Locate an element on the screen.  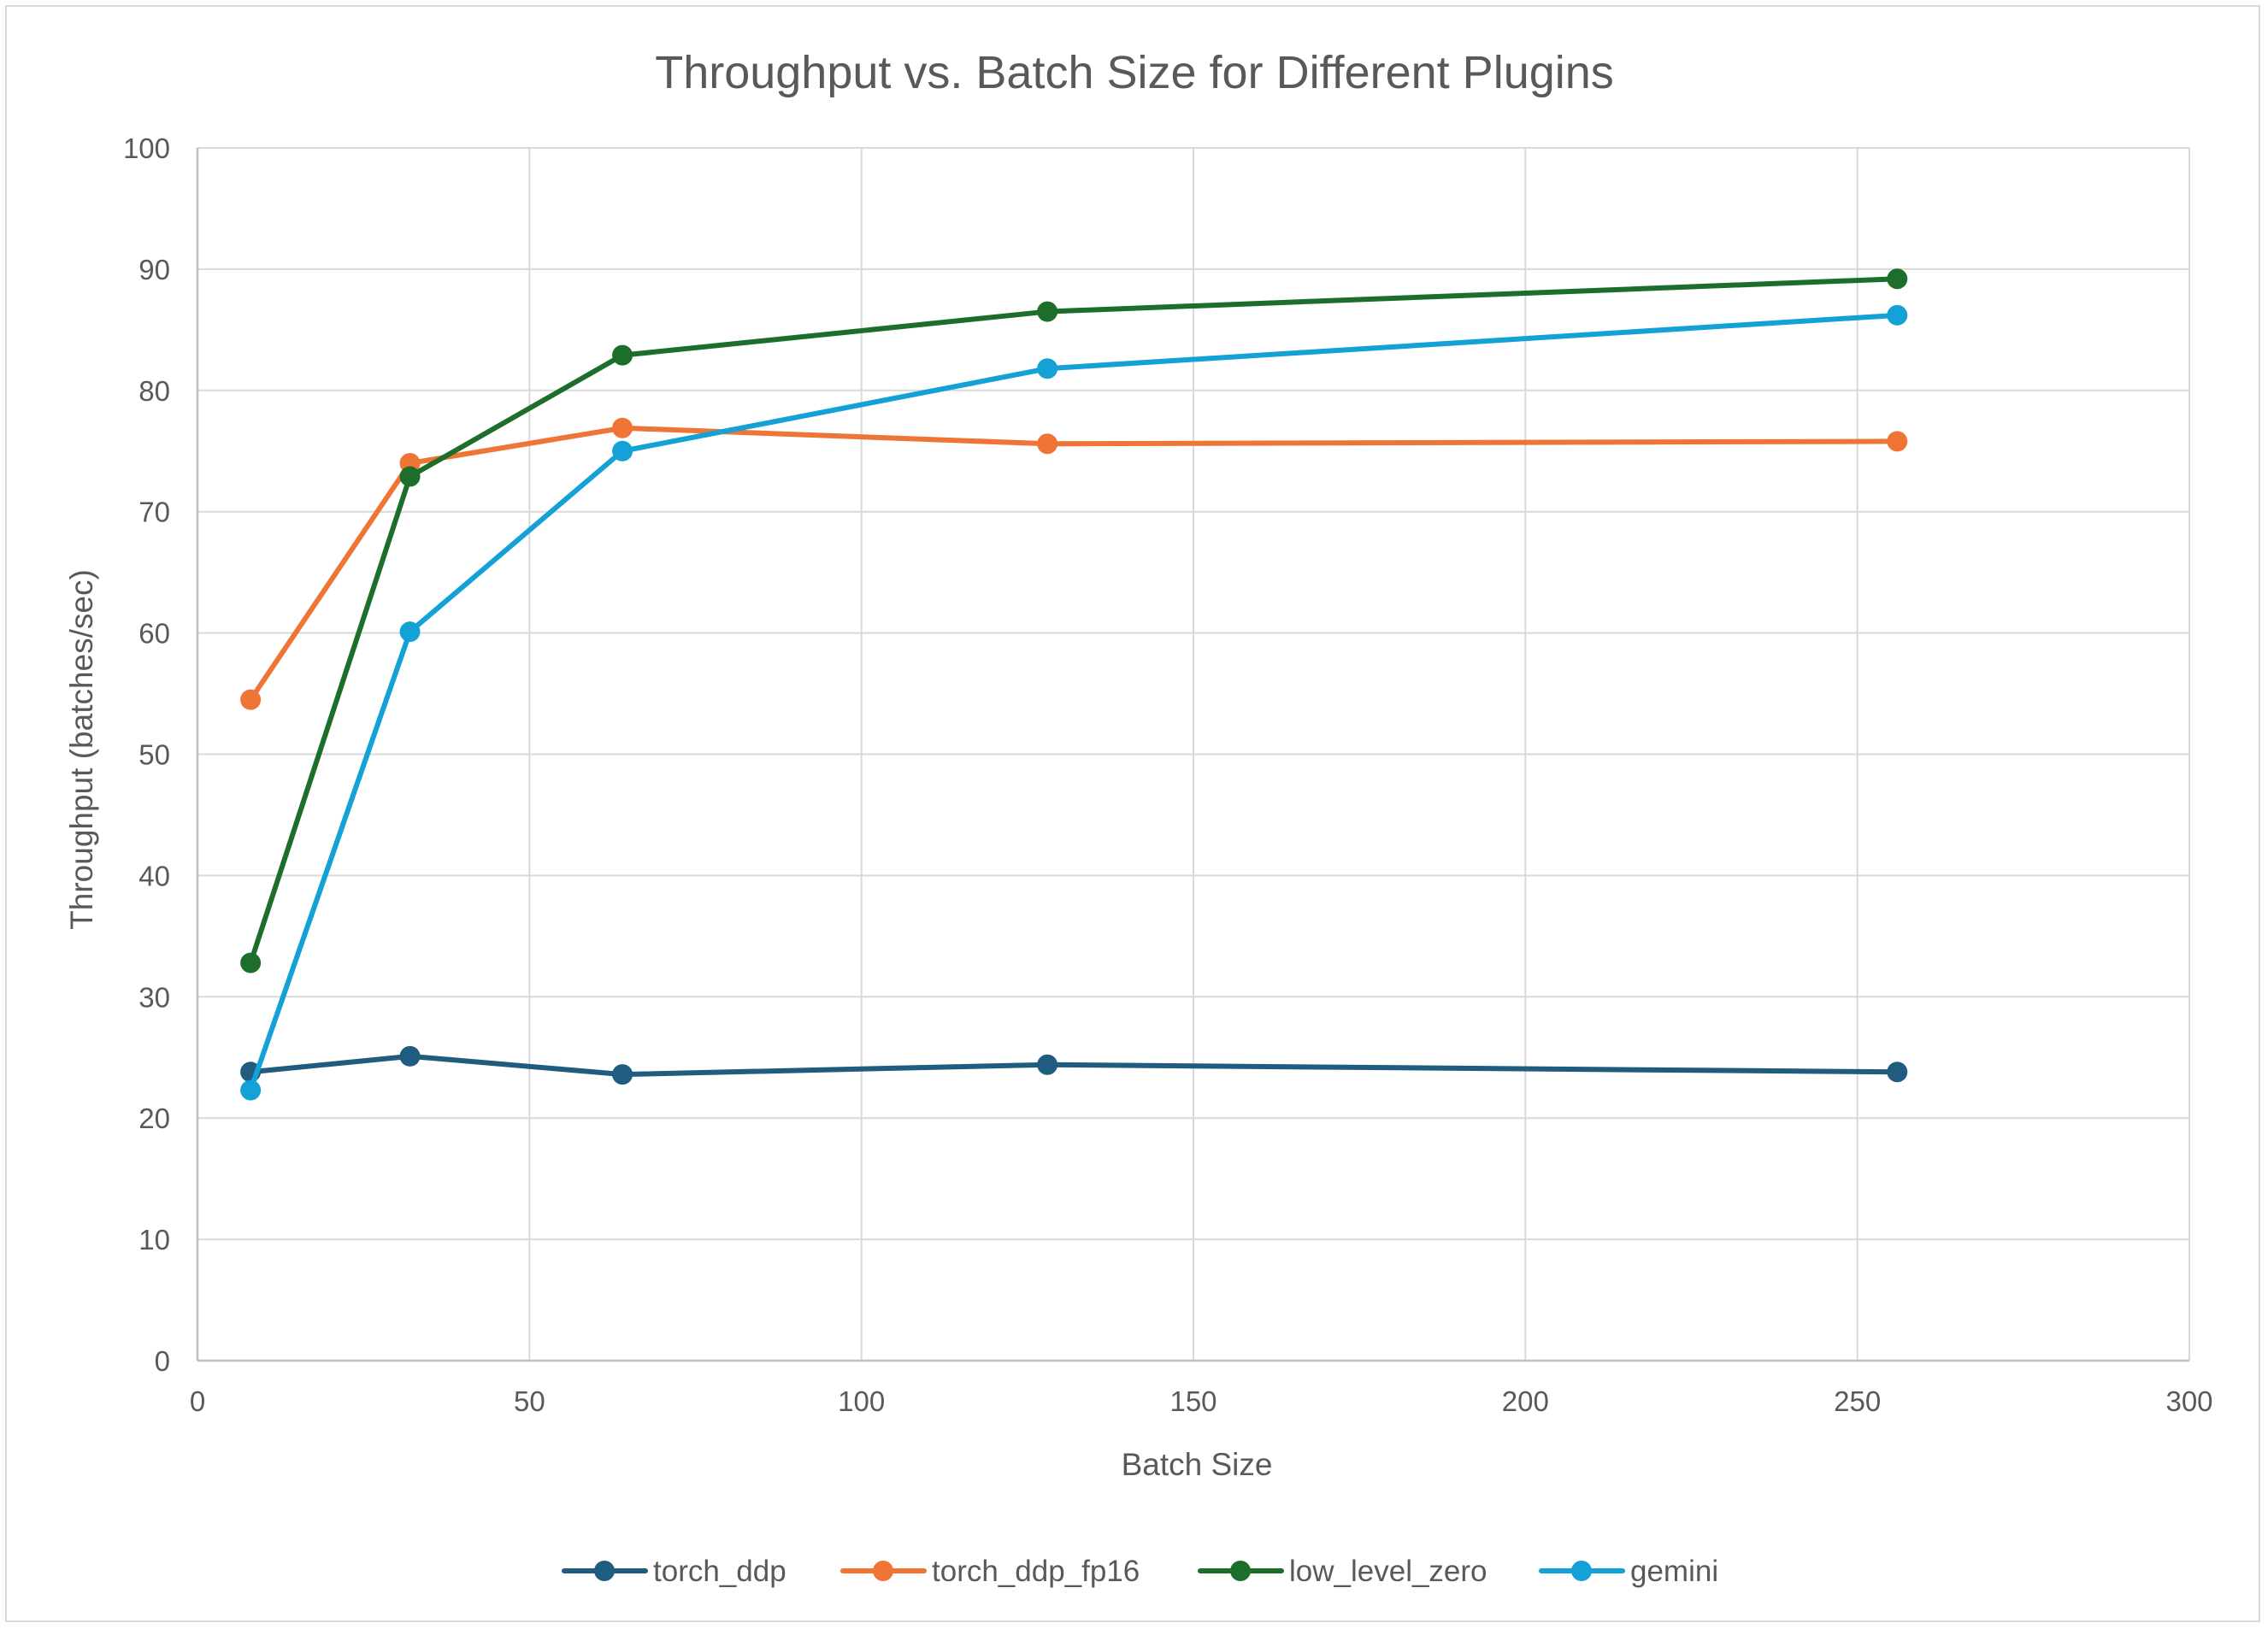
legend-label: gemini is located at coordinates (1674, 1571).